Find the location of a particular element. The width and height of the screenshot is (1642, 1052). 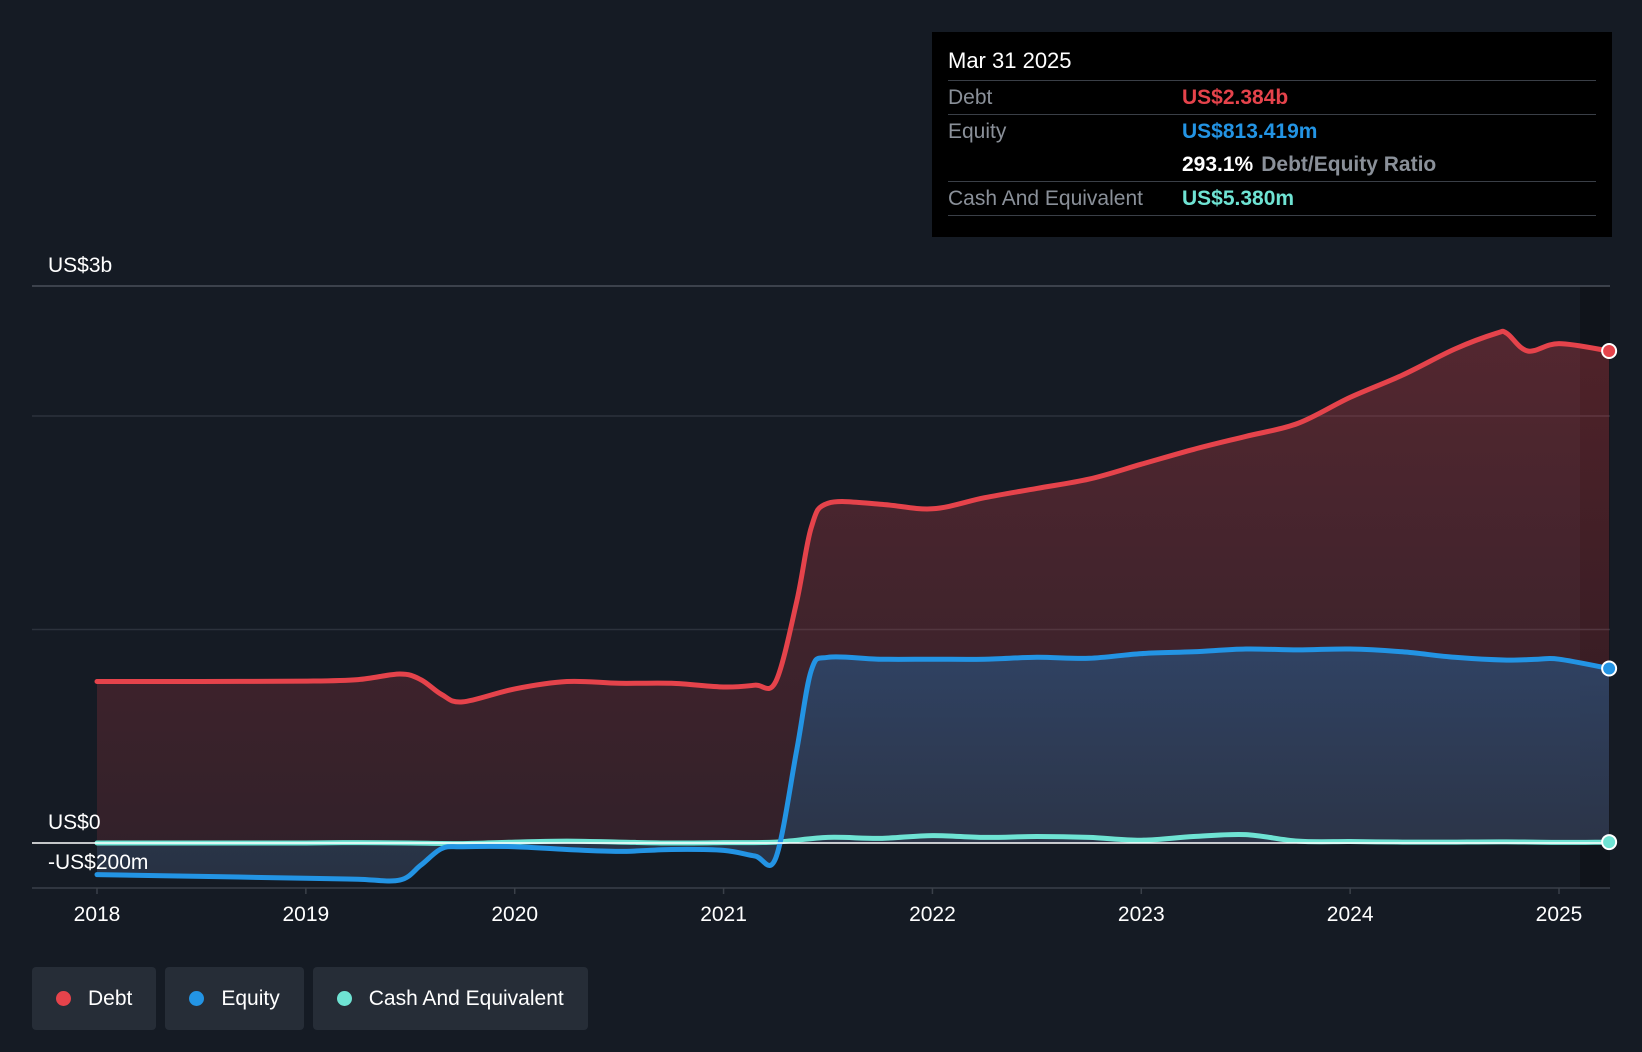

tooltip-date: Mar 31 2025 is located at coordinates (1010, 60).